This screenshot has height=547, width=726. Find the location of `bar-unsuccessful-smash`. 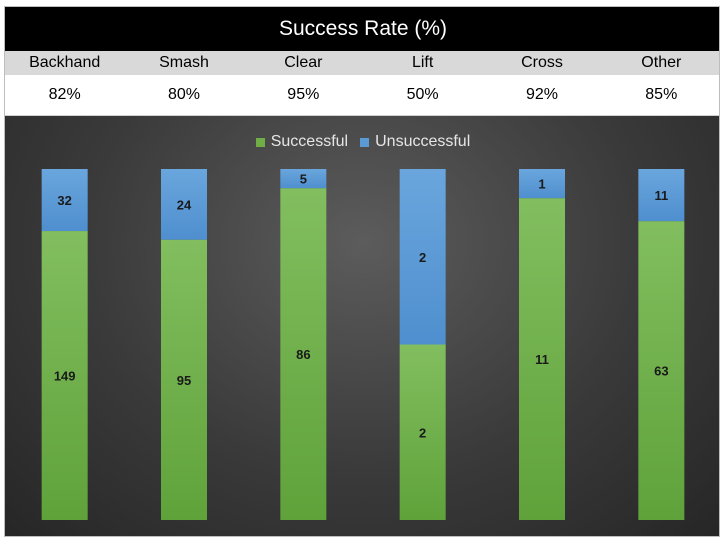

bar-unsuccessful-smash is located at coordinates (184, 204).